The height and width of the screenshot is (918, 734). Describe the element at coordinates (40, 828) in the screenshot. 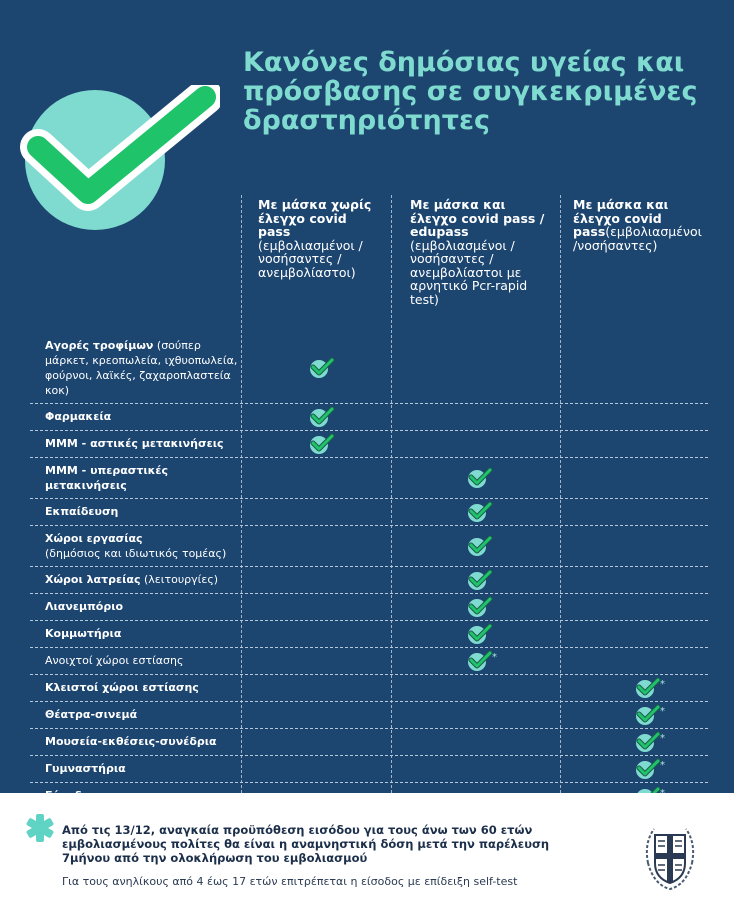

I see `asterisk-icon` at that location.